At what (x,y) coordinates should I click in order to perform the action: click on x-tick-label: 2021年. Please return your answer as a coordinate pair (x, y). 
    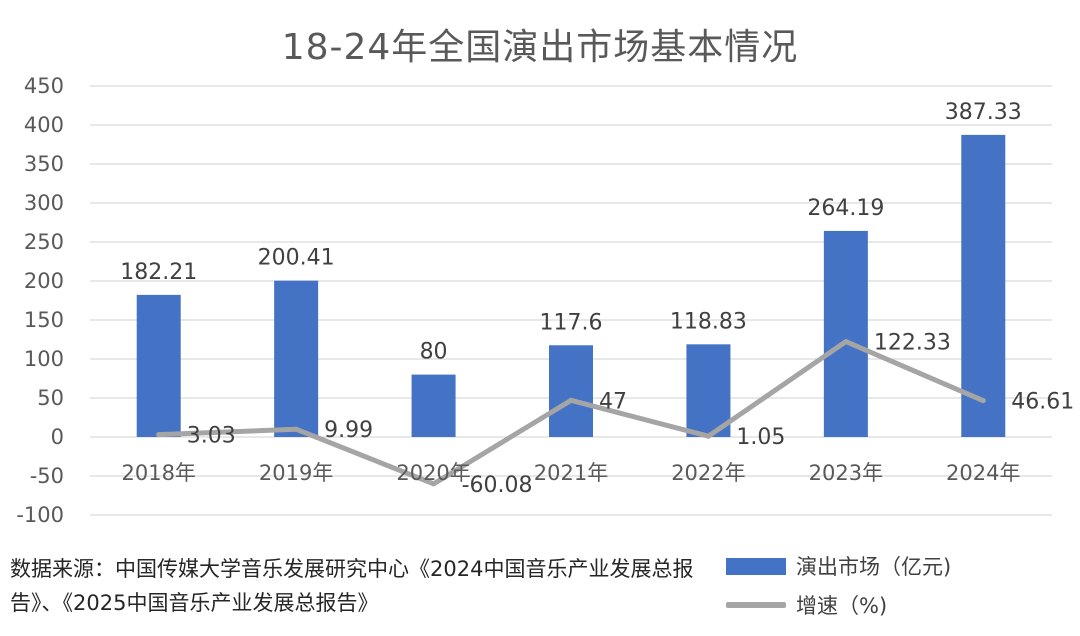
    Looking at the image, I should click on (571, 473).